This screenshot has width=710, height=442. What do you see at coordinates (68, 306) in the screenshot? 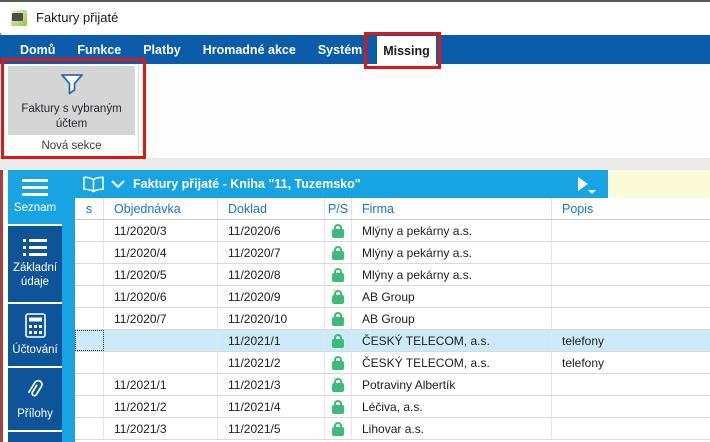
I see `sidebar-splitter` at bounding box center [68, 306].